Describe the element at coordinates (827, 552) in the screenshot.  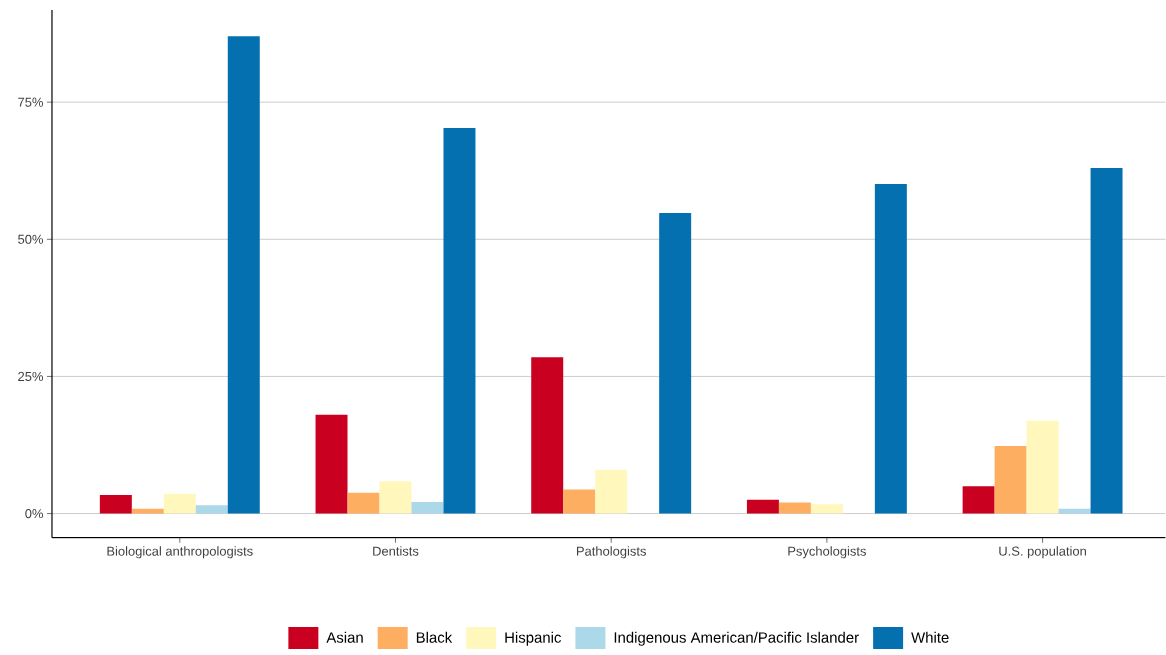
I see `x-tick-label: Psychologists` at that location.